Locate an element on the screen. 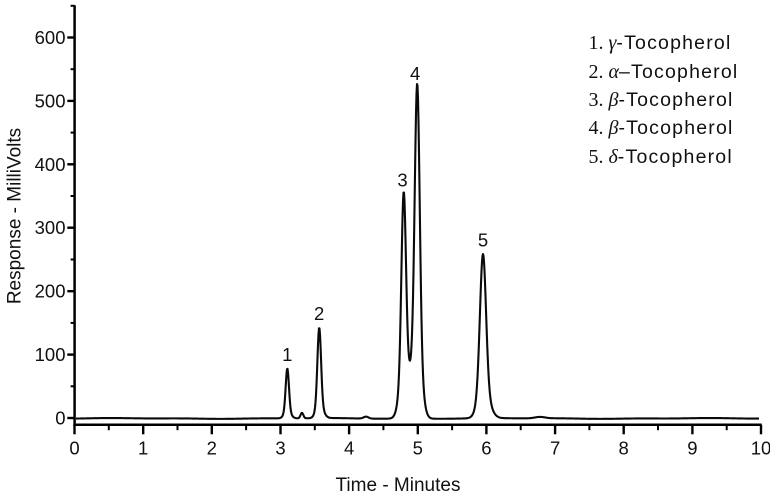  svg-text: 600 is located at coordinates (50, 37).